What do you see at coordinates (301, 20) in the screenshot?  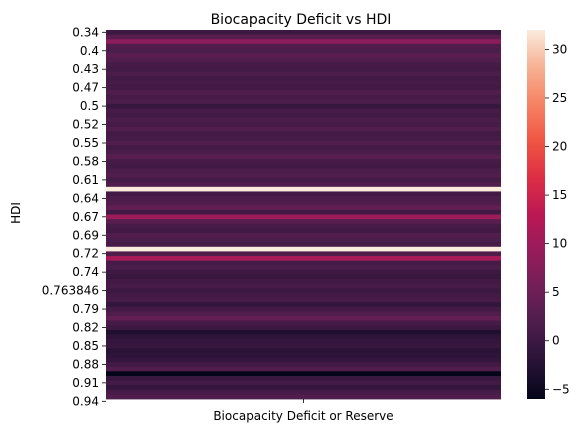 I see `chart-title: Biocapacity Deficit vs HDI` at bounding box center [301, 20].